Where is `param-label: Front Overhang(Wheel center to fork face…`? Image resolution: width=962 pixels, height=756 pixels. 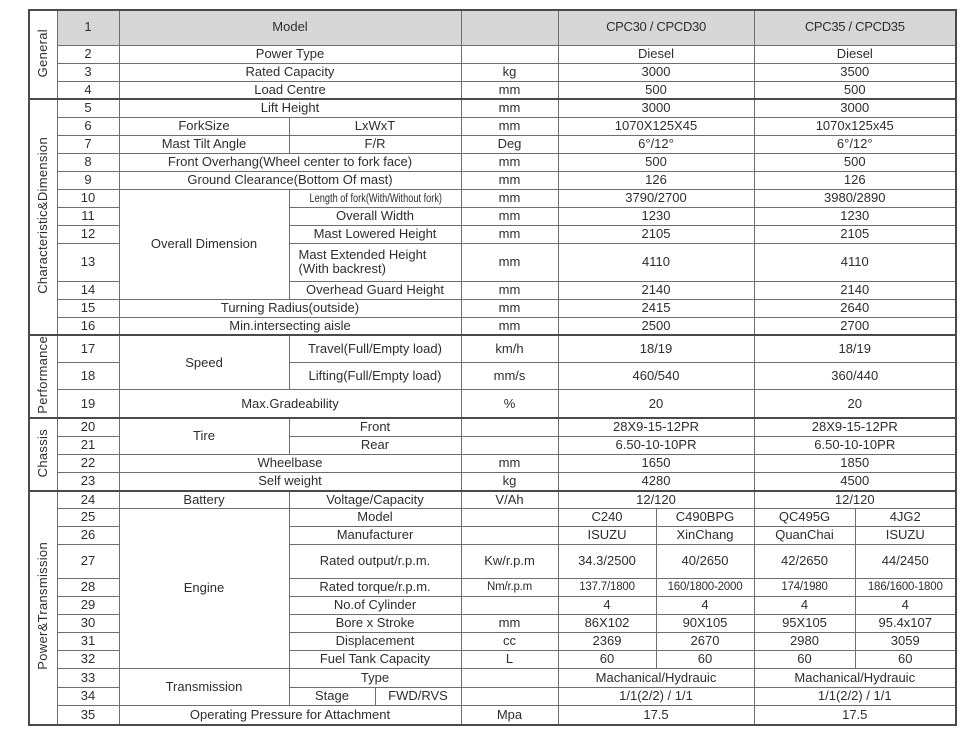
param-label: Front Overhang(Wheel center to fork face… is located at coordinates (290, 162).